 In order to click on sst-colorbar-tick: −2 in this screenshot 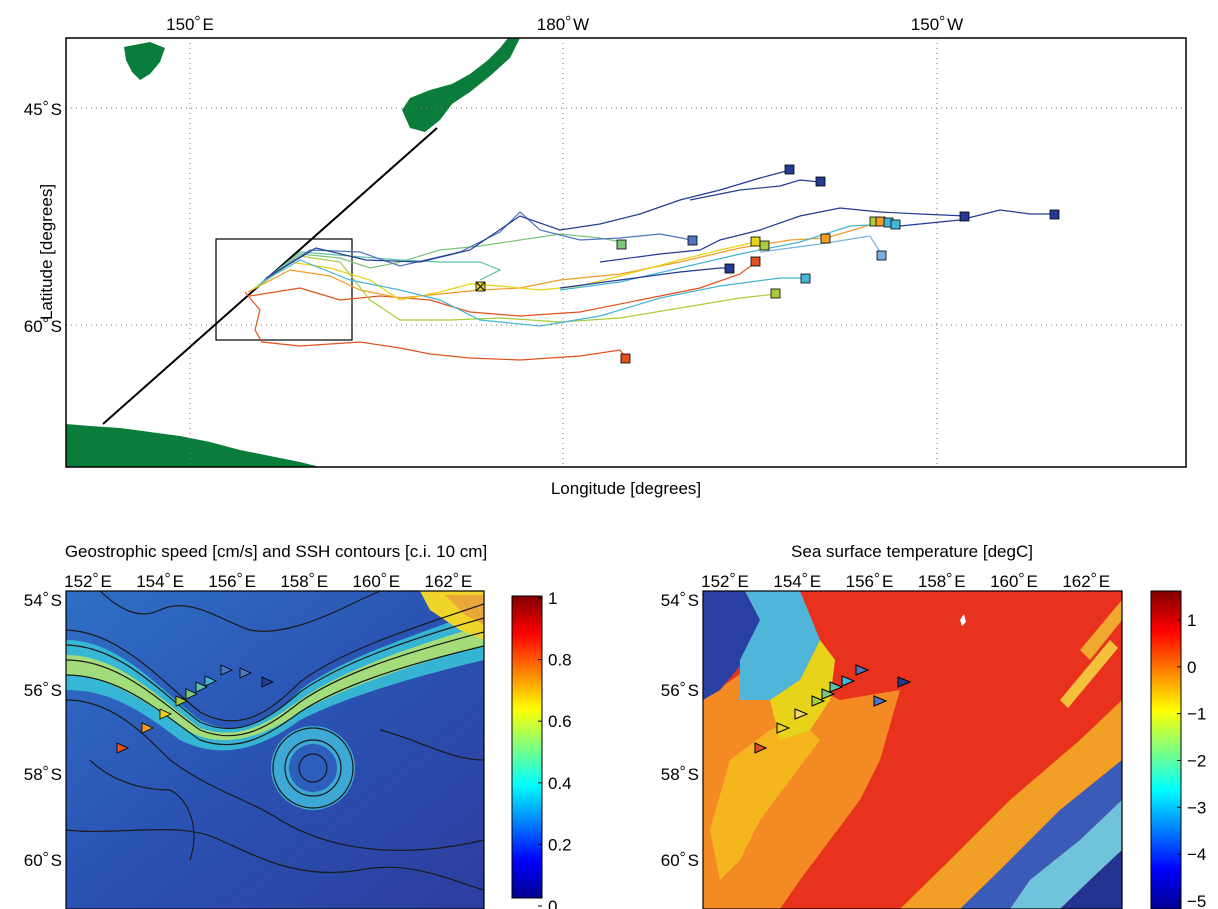, I will do `click(1196, 761)`.